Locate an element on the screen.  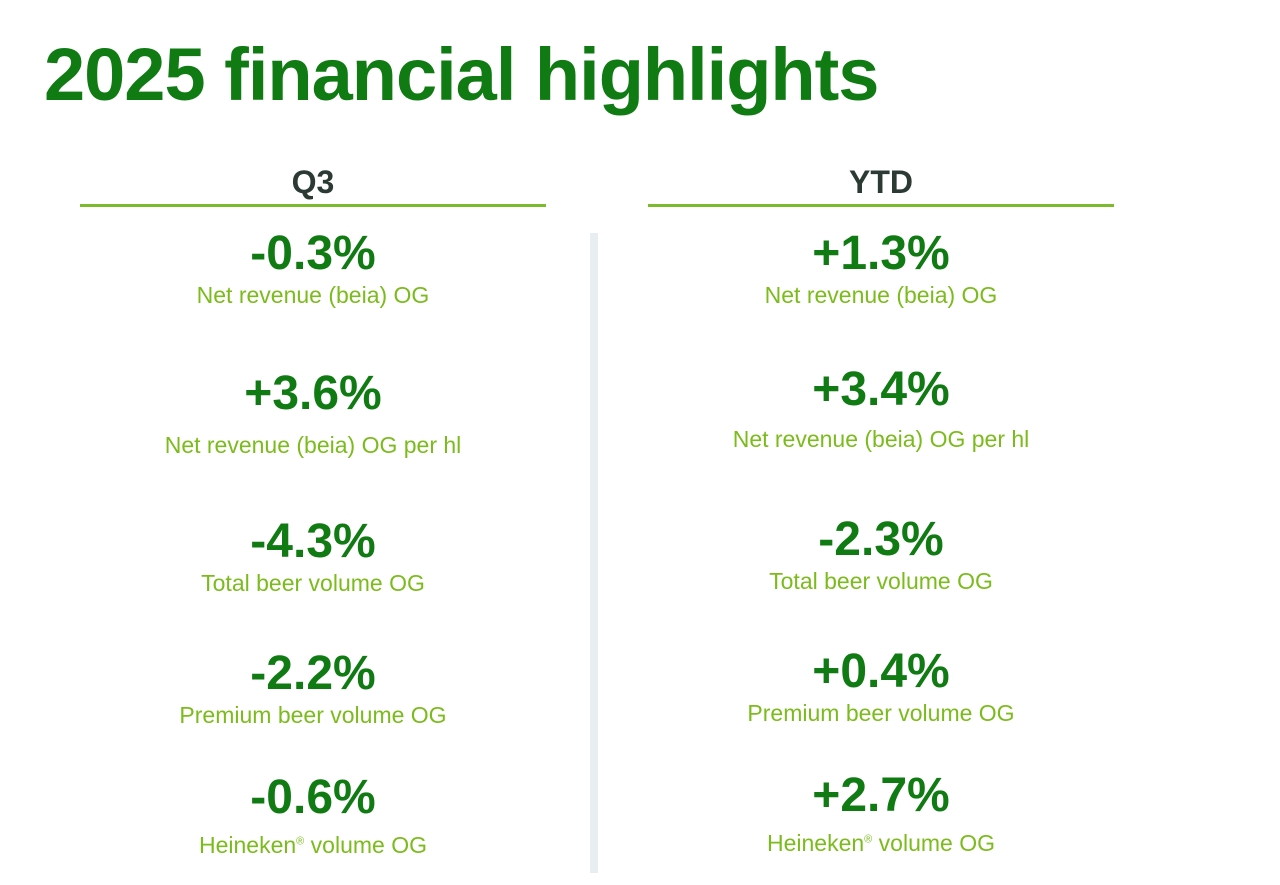
ytd-total-beer-volume-metric: -2.3% Total beer volume OG is located at coordinates (881, 555).